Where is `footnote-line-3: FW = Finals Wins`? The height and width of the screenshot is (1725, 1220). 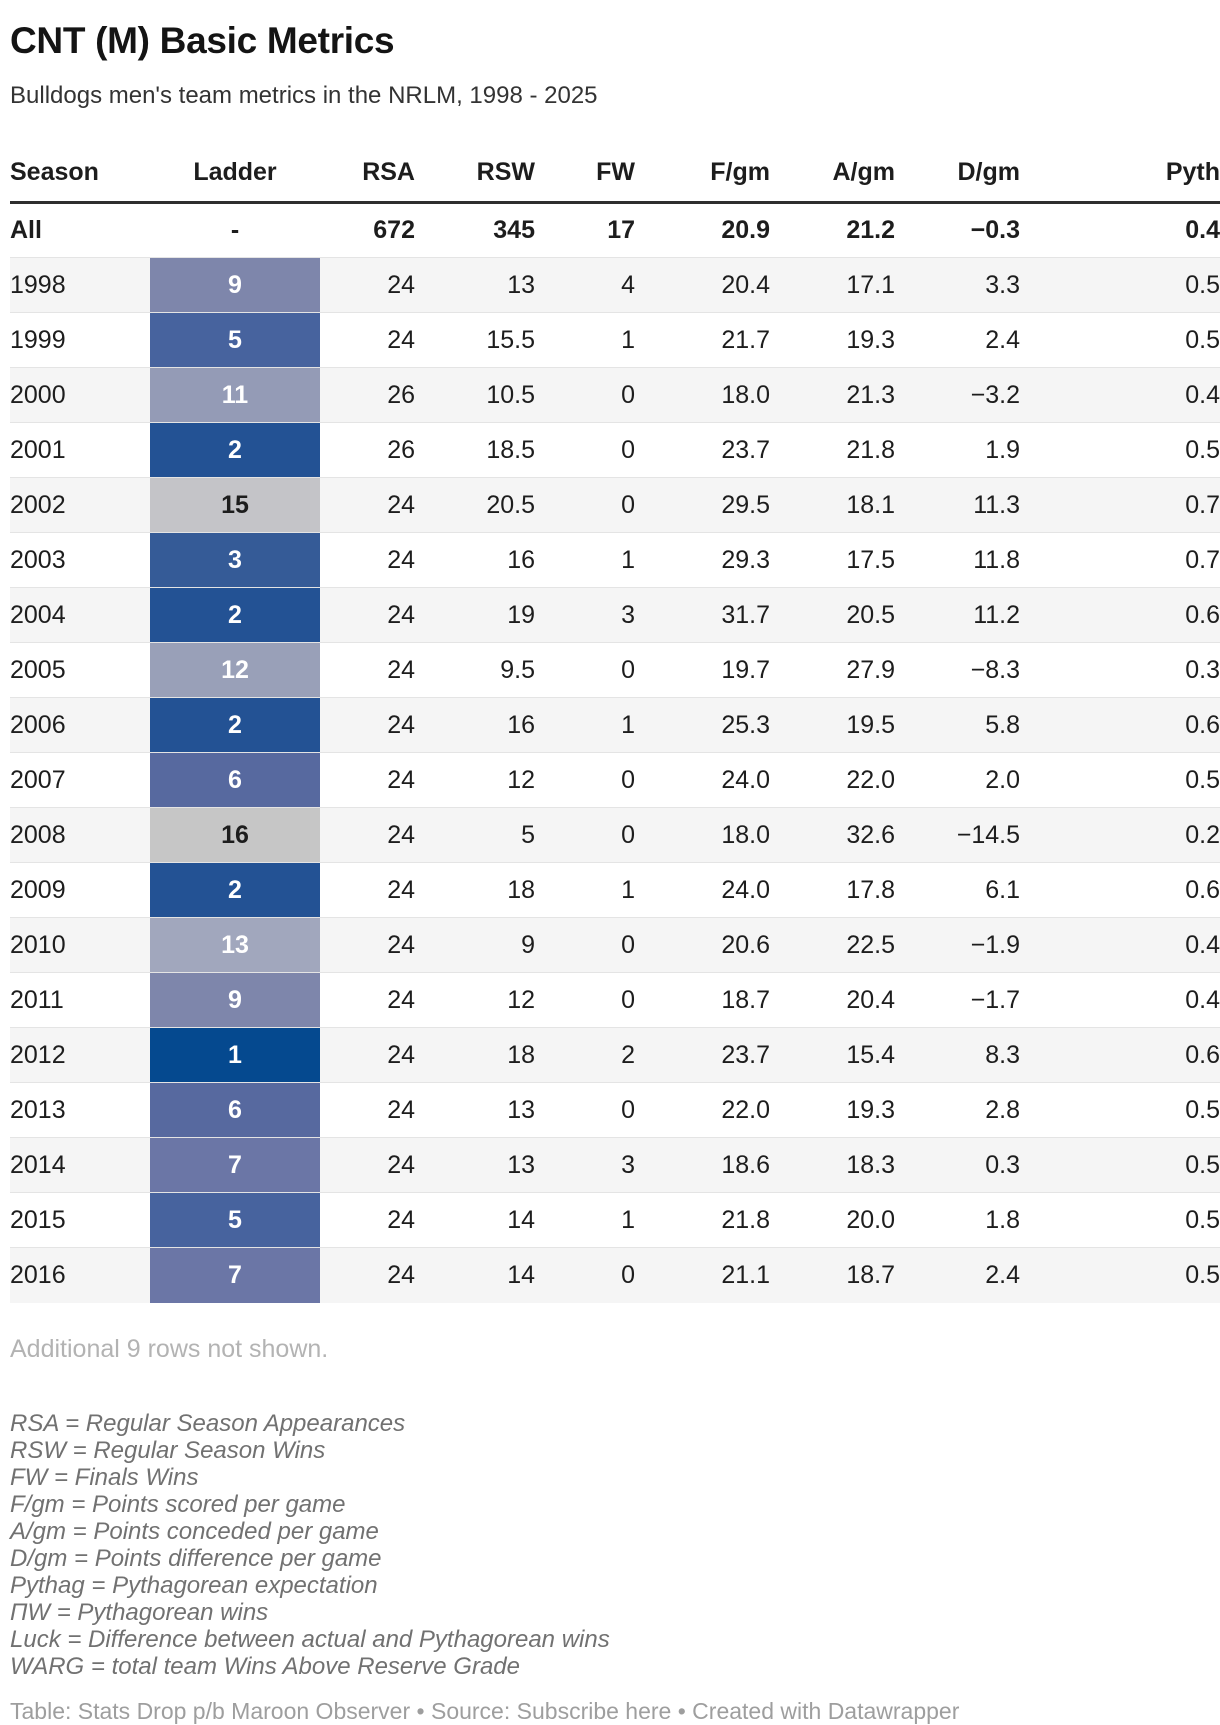 footnote-line-3: FW = Finals Wins is located at coordinates (104, 1477).